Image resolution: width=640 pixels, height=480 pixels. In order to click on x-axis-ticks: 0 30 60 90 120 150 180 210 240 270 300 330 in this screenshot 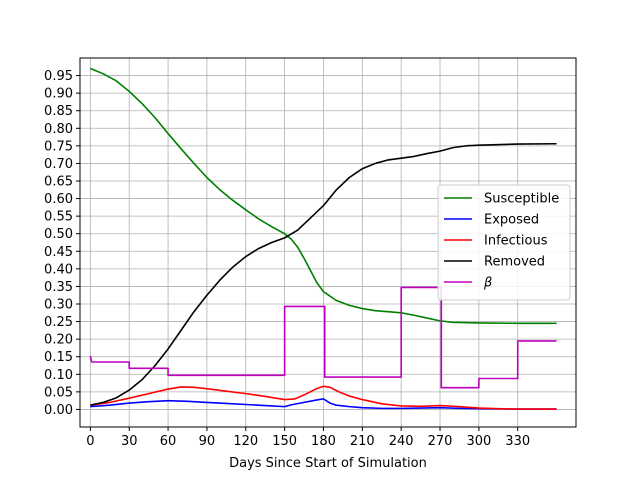, I will do `click(308, 438)`.